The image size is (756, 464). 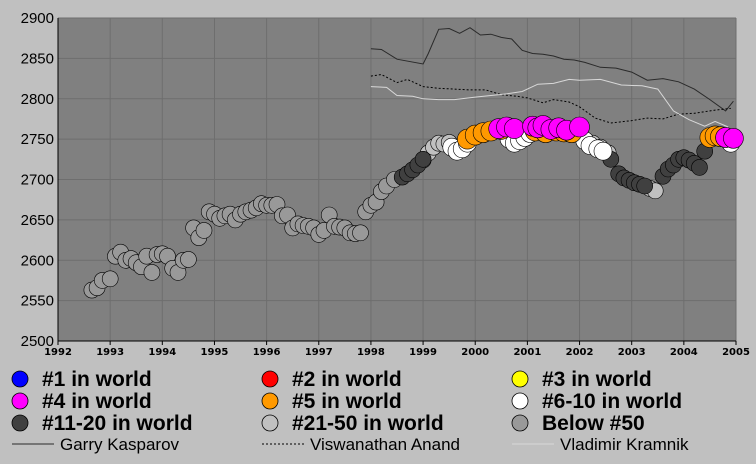 I want to click on x-tick-label: 1998, so click(x=371, y=352).